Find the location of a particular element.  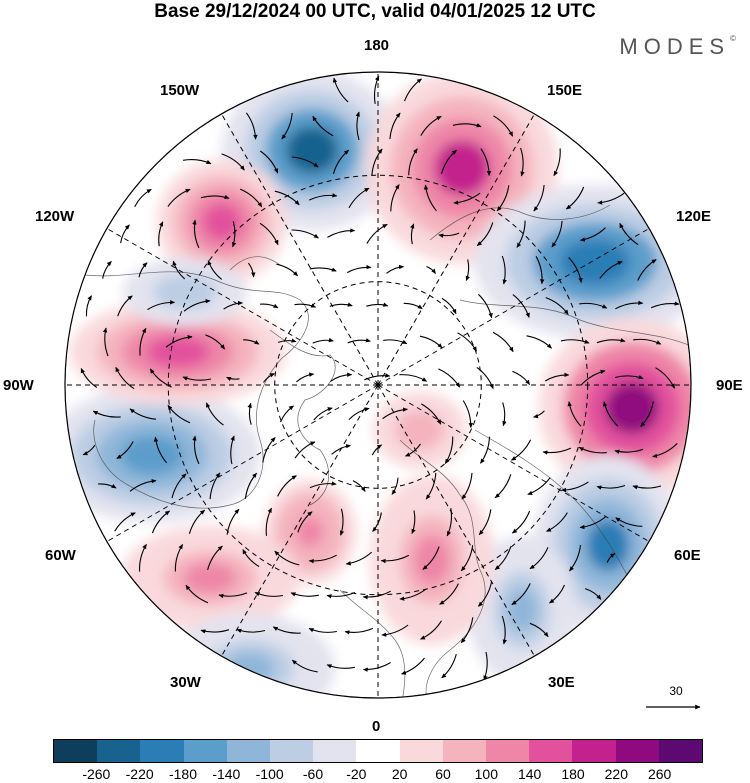

colorbar-tick-label: -60 is located at coordinates (313, 774).